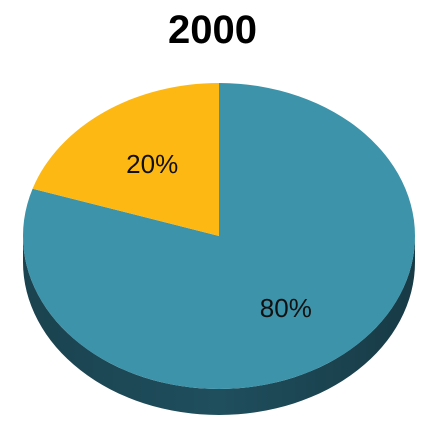  Describe the element at coordinates (212, 30) in the screenshot. I see `chart-title: 2000` at that location.